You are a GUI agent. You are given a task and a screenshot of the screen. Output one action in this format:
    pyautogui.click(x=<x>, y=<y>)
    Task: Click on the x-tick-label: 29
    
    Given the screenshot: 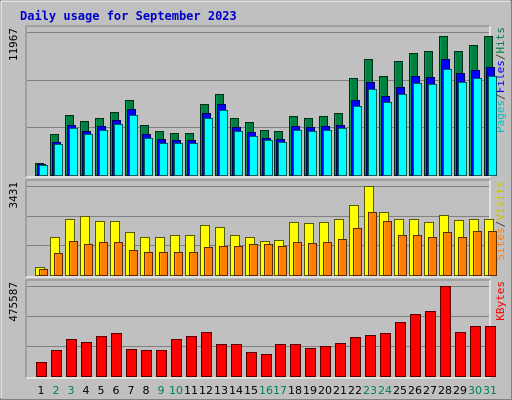 What is the action you would take?
    pyautogui.click(x=460, y=390)
    